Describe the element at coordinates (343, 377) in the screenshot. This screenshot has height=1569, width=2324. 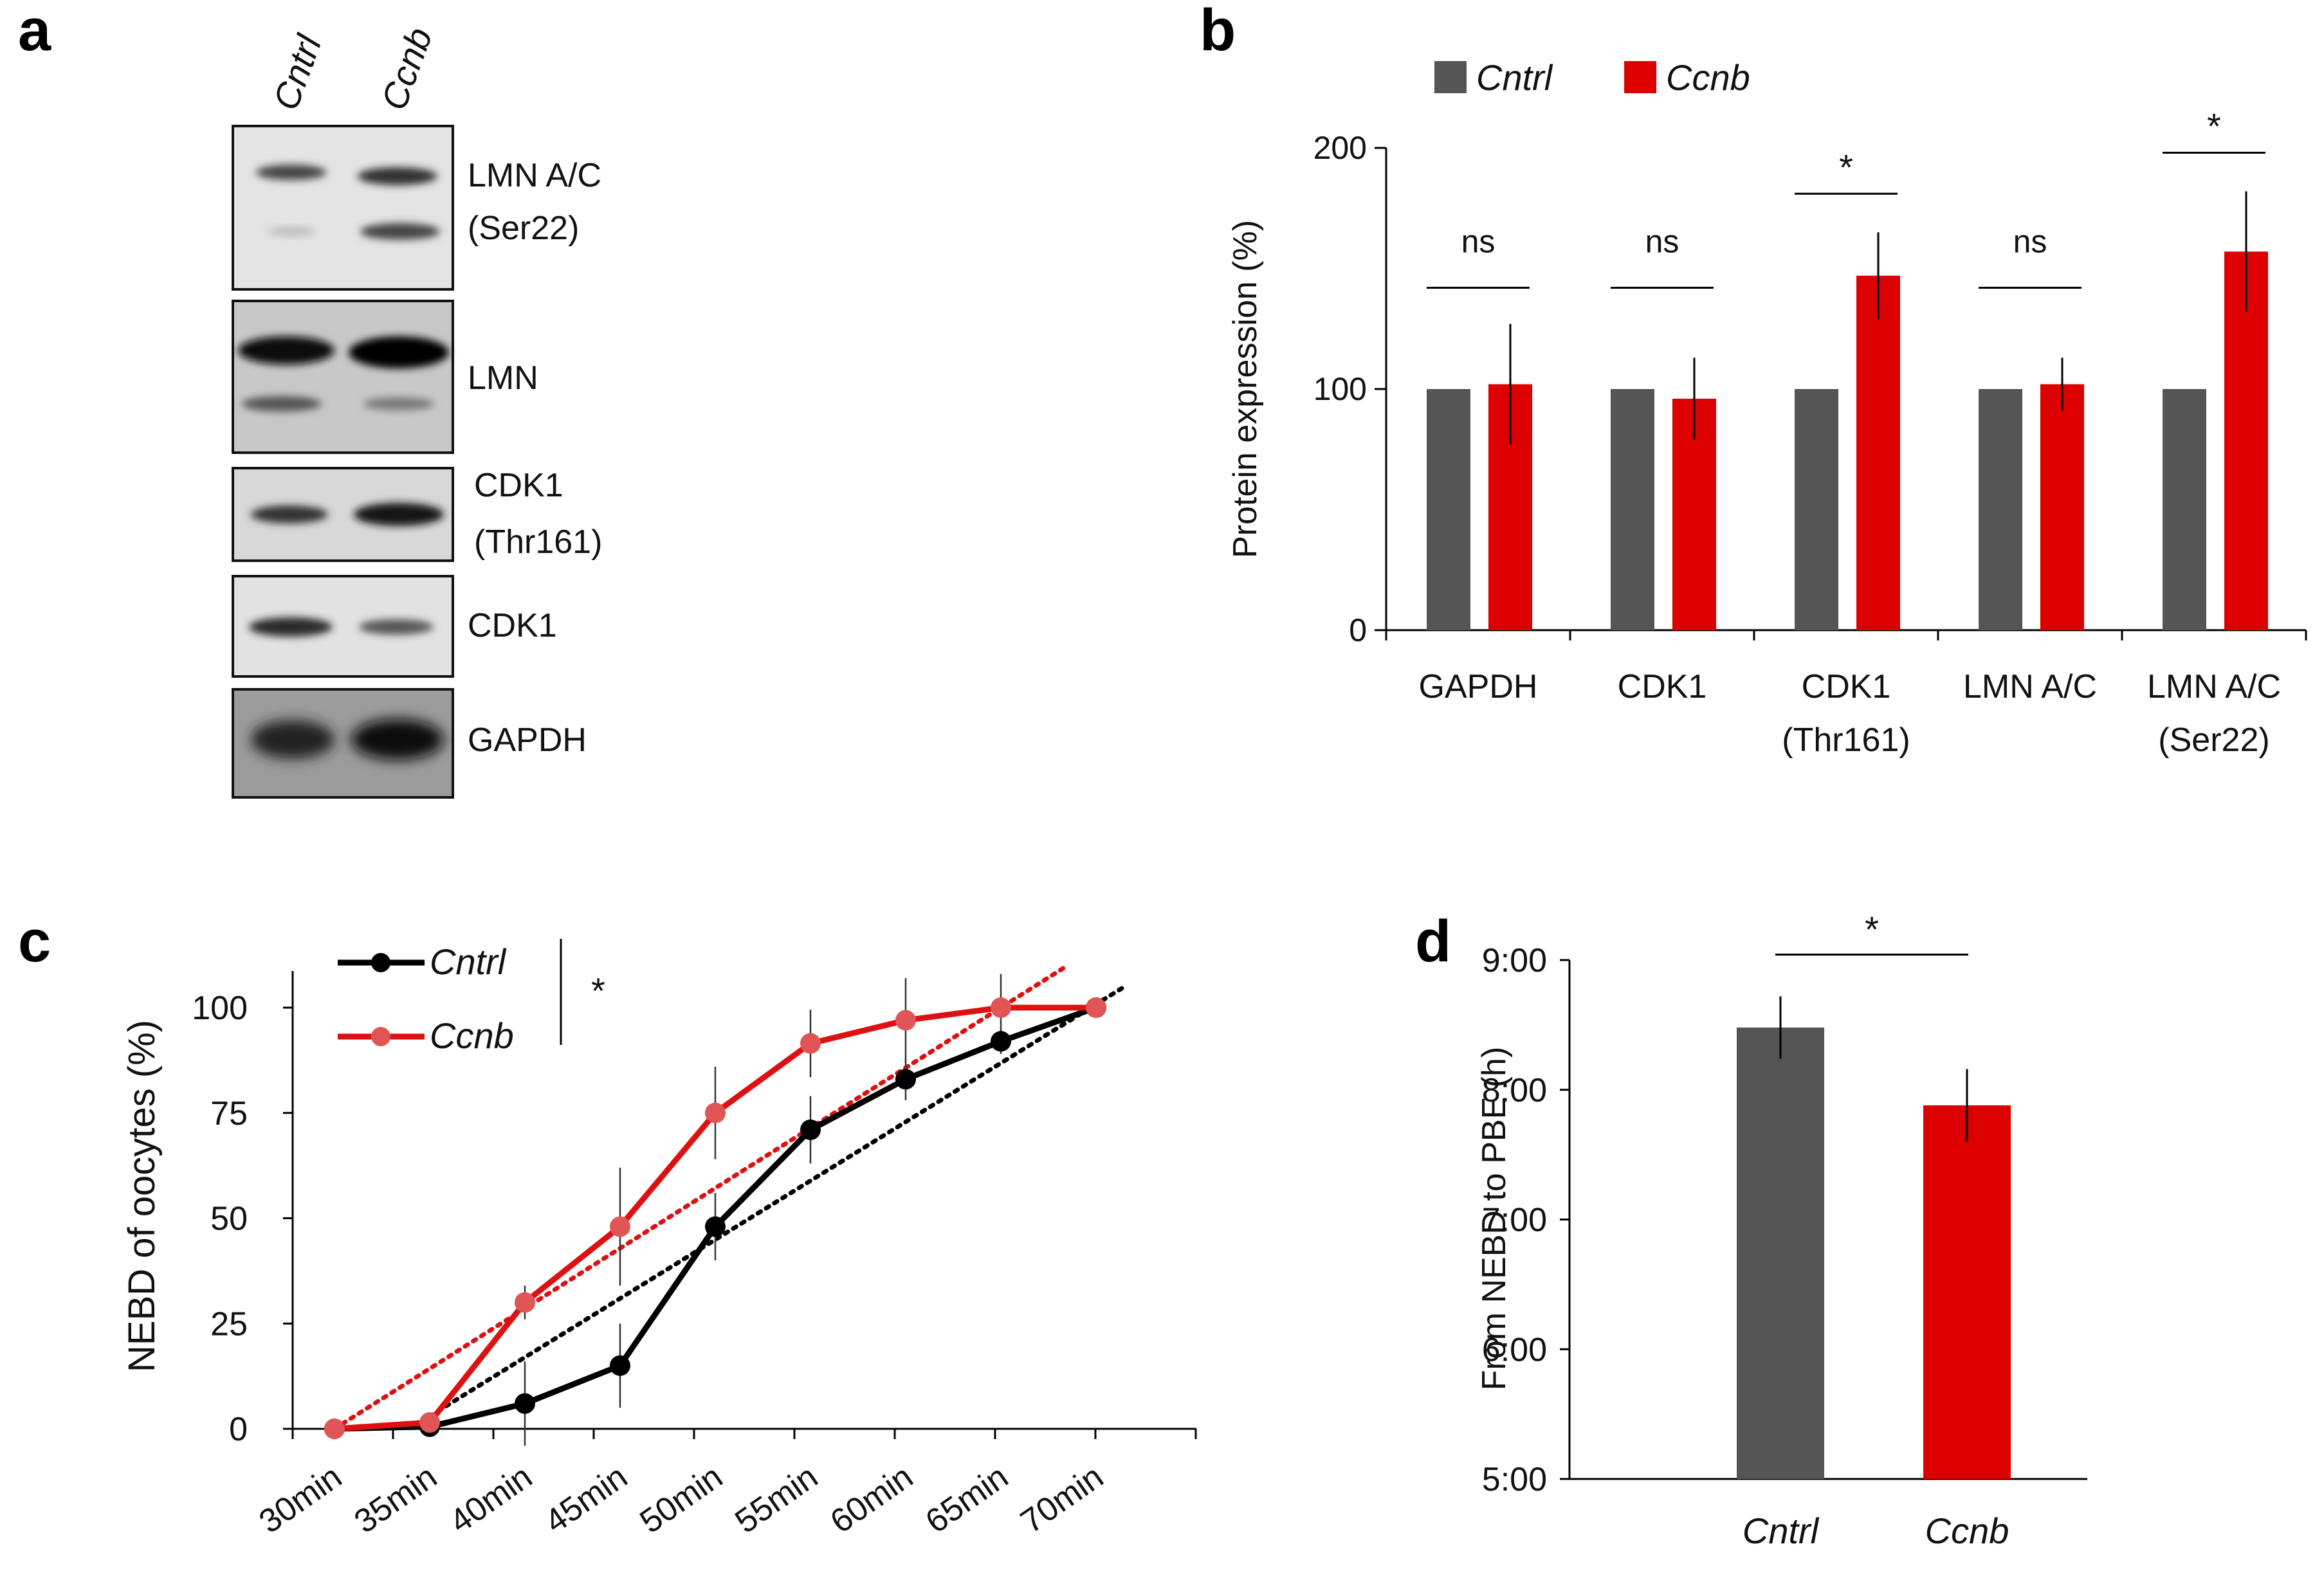
I see `blot-lmn` at that location.